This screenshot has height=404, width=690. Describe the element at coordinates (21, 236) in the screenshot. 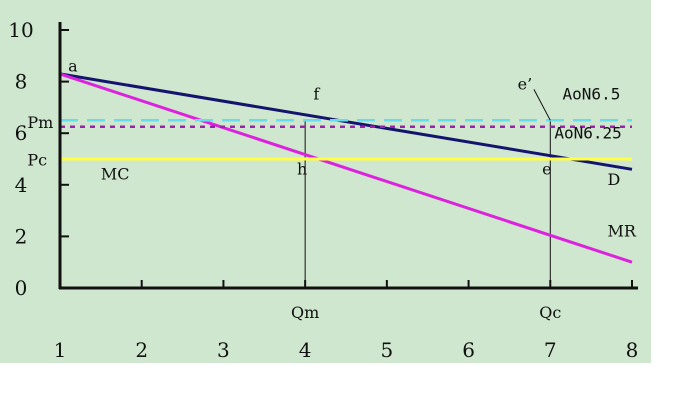

I see `y-tick-label-2: 2` at that location.